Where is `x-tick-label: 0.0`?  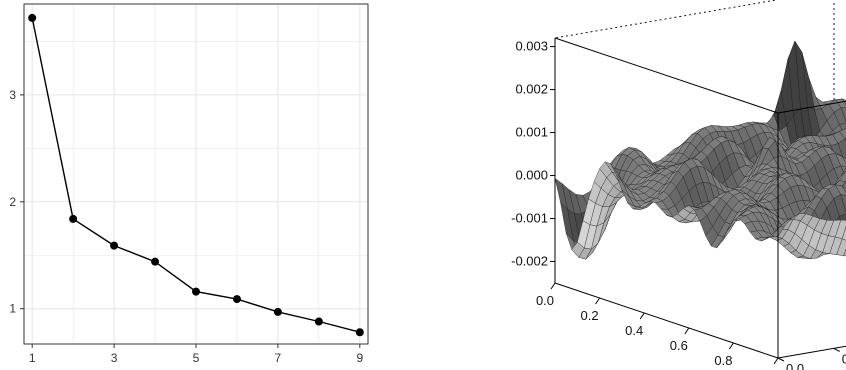
x-tick-label: 0.0 is located at coordinates (545, 300).